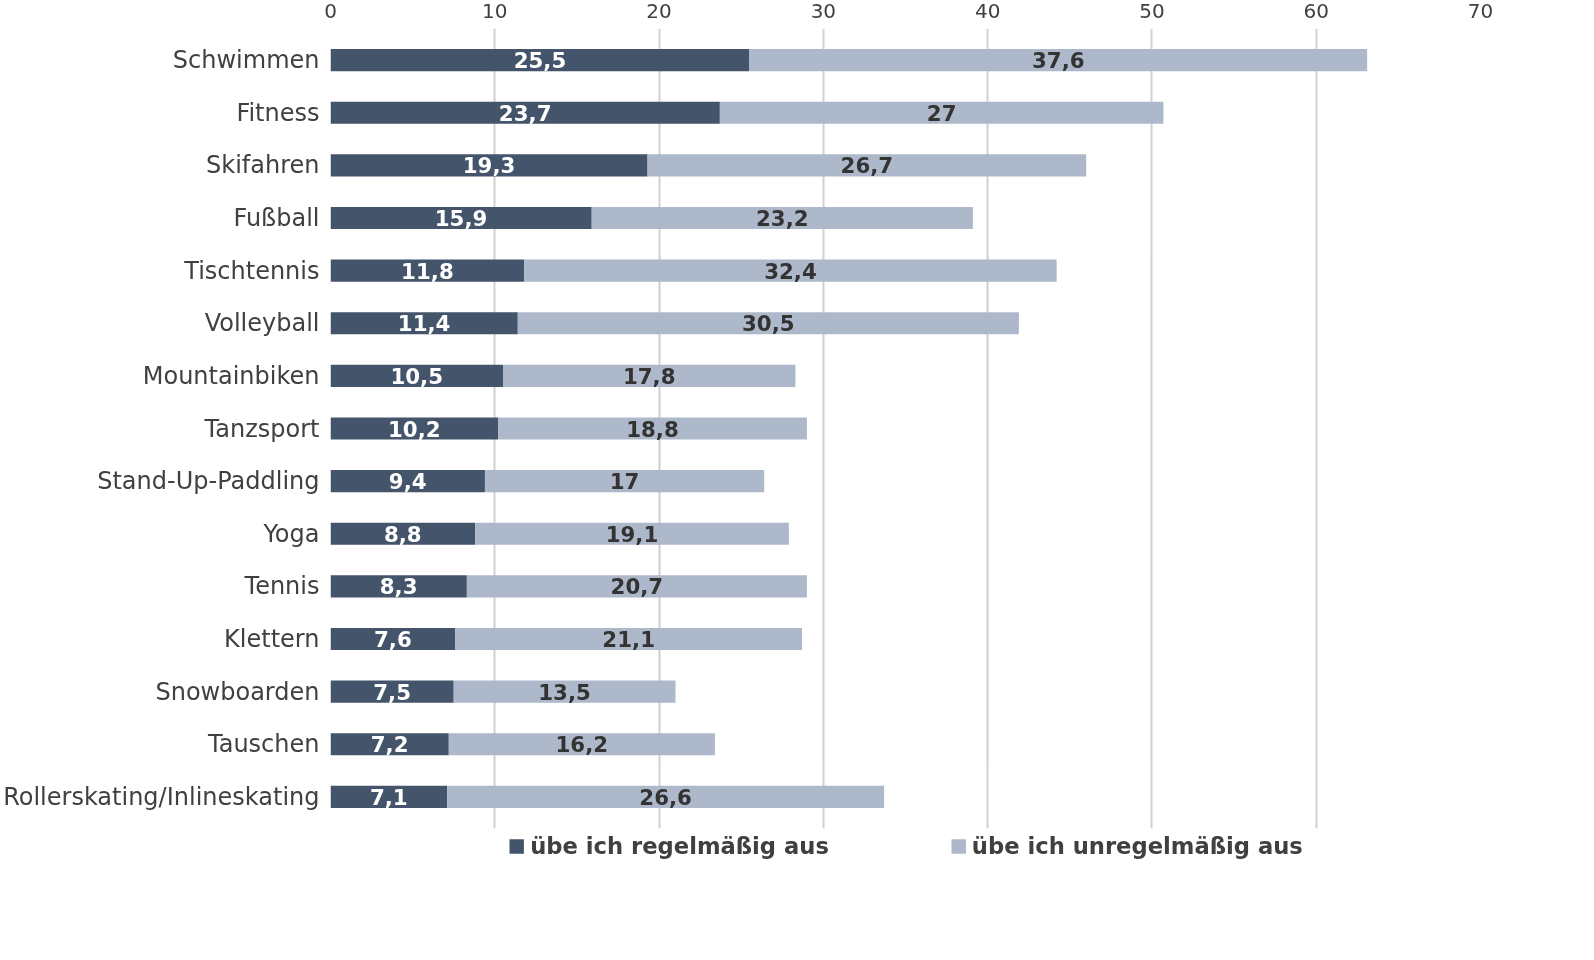 Image resolution: width=1594 pixels, height=960 pixels. I want to click on data-label: 10,2, so click(414, 429).